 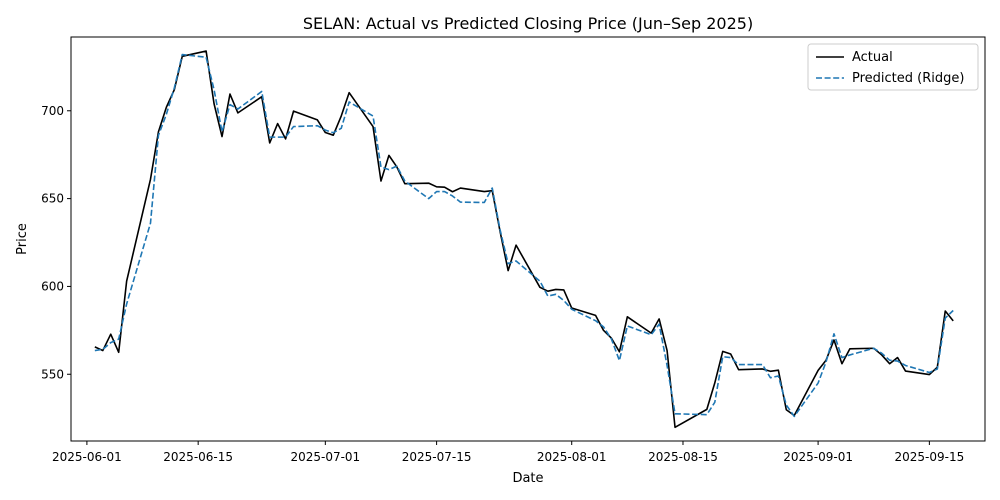 I want to click on x-tick-label: 2025-09-15, so click(x=929, y=457).